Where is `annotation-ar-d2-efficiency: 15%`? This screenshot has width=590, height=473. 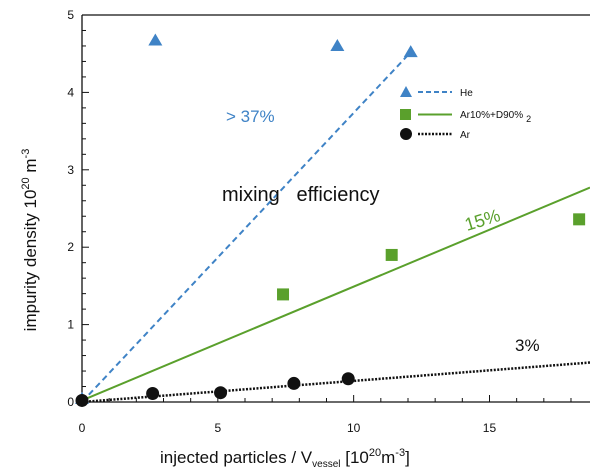
annotation-ar-d2-efficiency: 15% is located at coordinates (482, 220).